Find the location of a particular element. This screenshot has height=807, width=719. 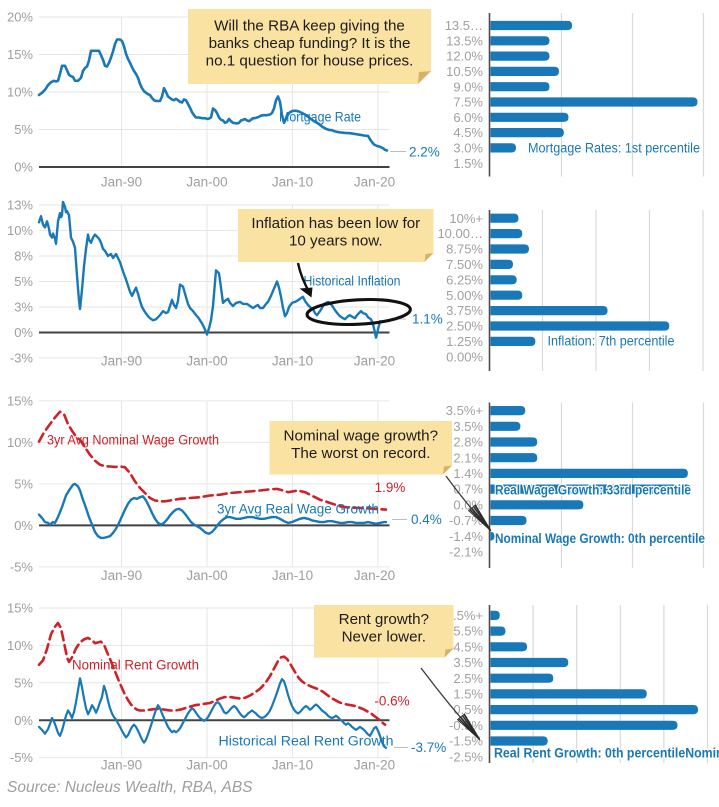

svg-text: 2.50% is located at coordinates (464, 326).